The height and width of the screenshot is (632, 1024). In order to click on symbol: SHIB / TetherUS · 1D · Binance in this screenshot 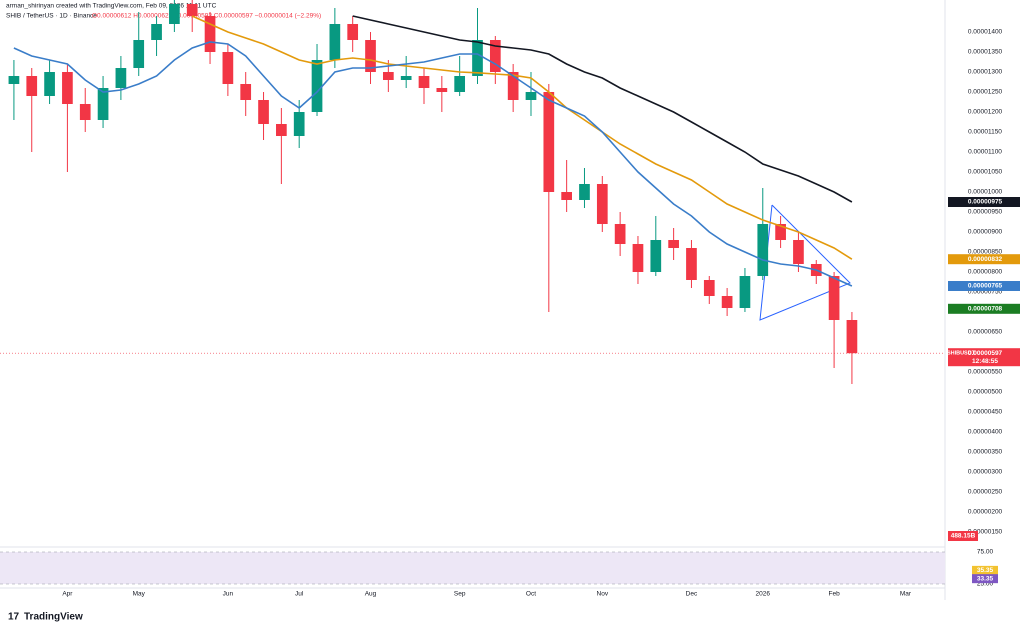, I will do `click(51, 16)`.